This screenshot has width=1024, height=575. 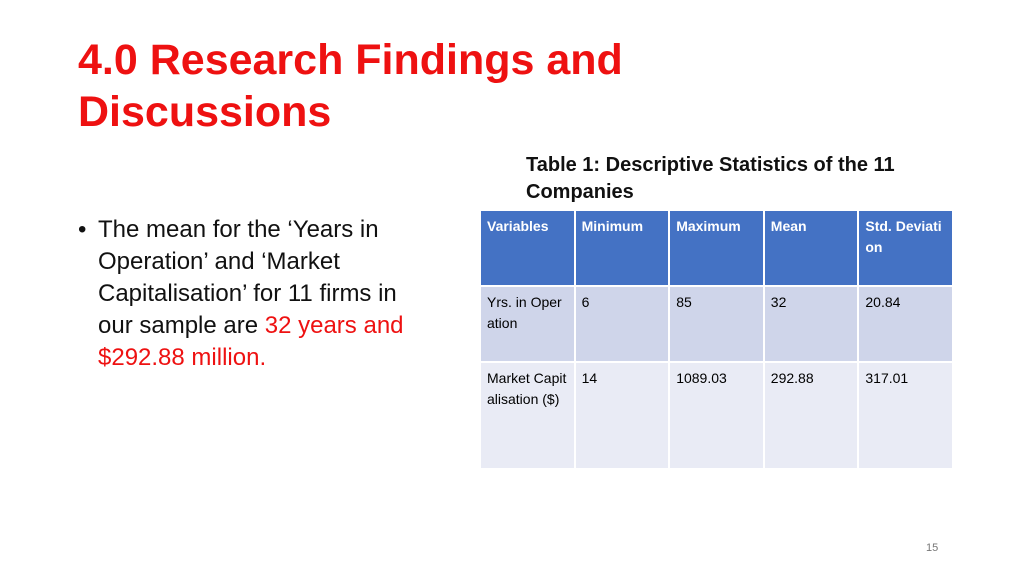 I want to click on header-cell: Mean, so click(x=811, y=248).